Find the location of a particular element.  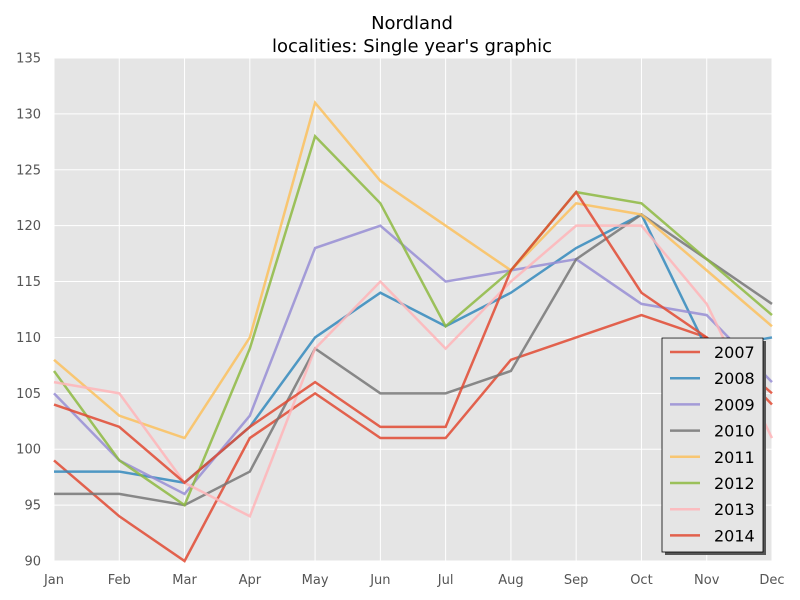

x-tick-label: Aug is located at coordinates (510, 580).